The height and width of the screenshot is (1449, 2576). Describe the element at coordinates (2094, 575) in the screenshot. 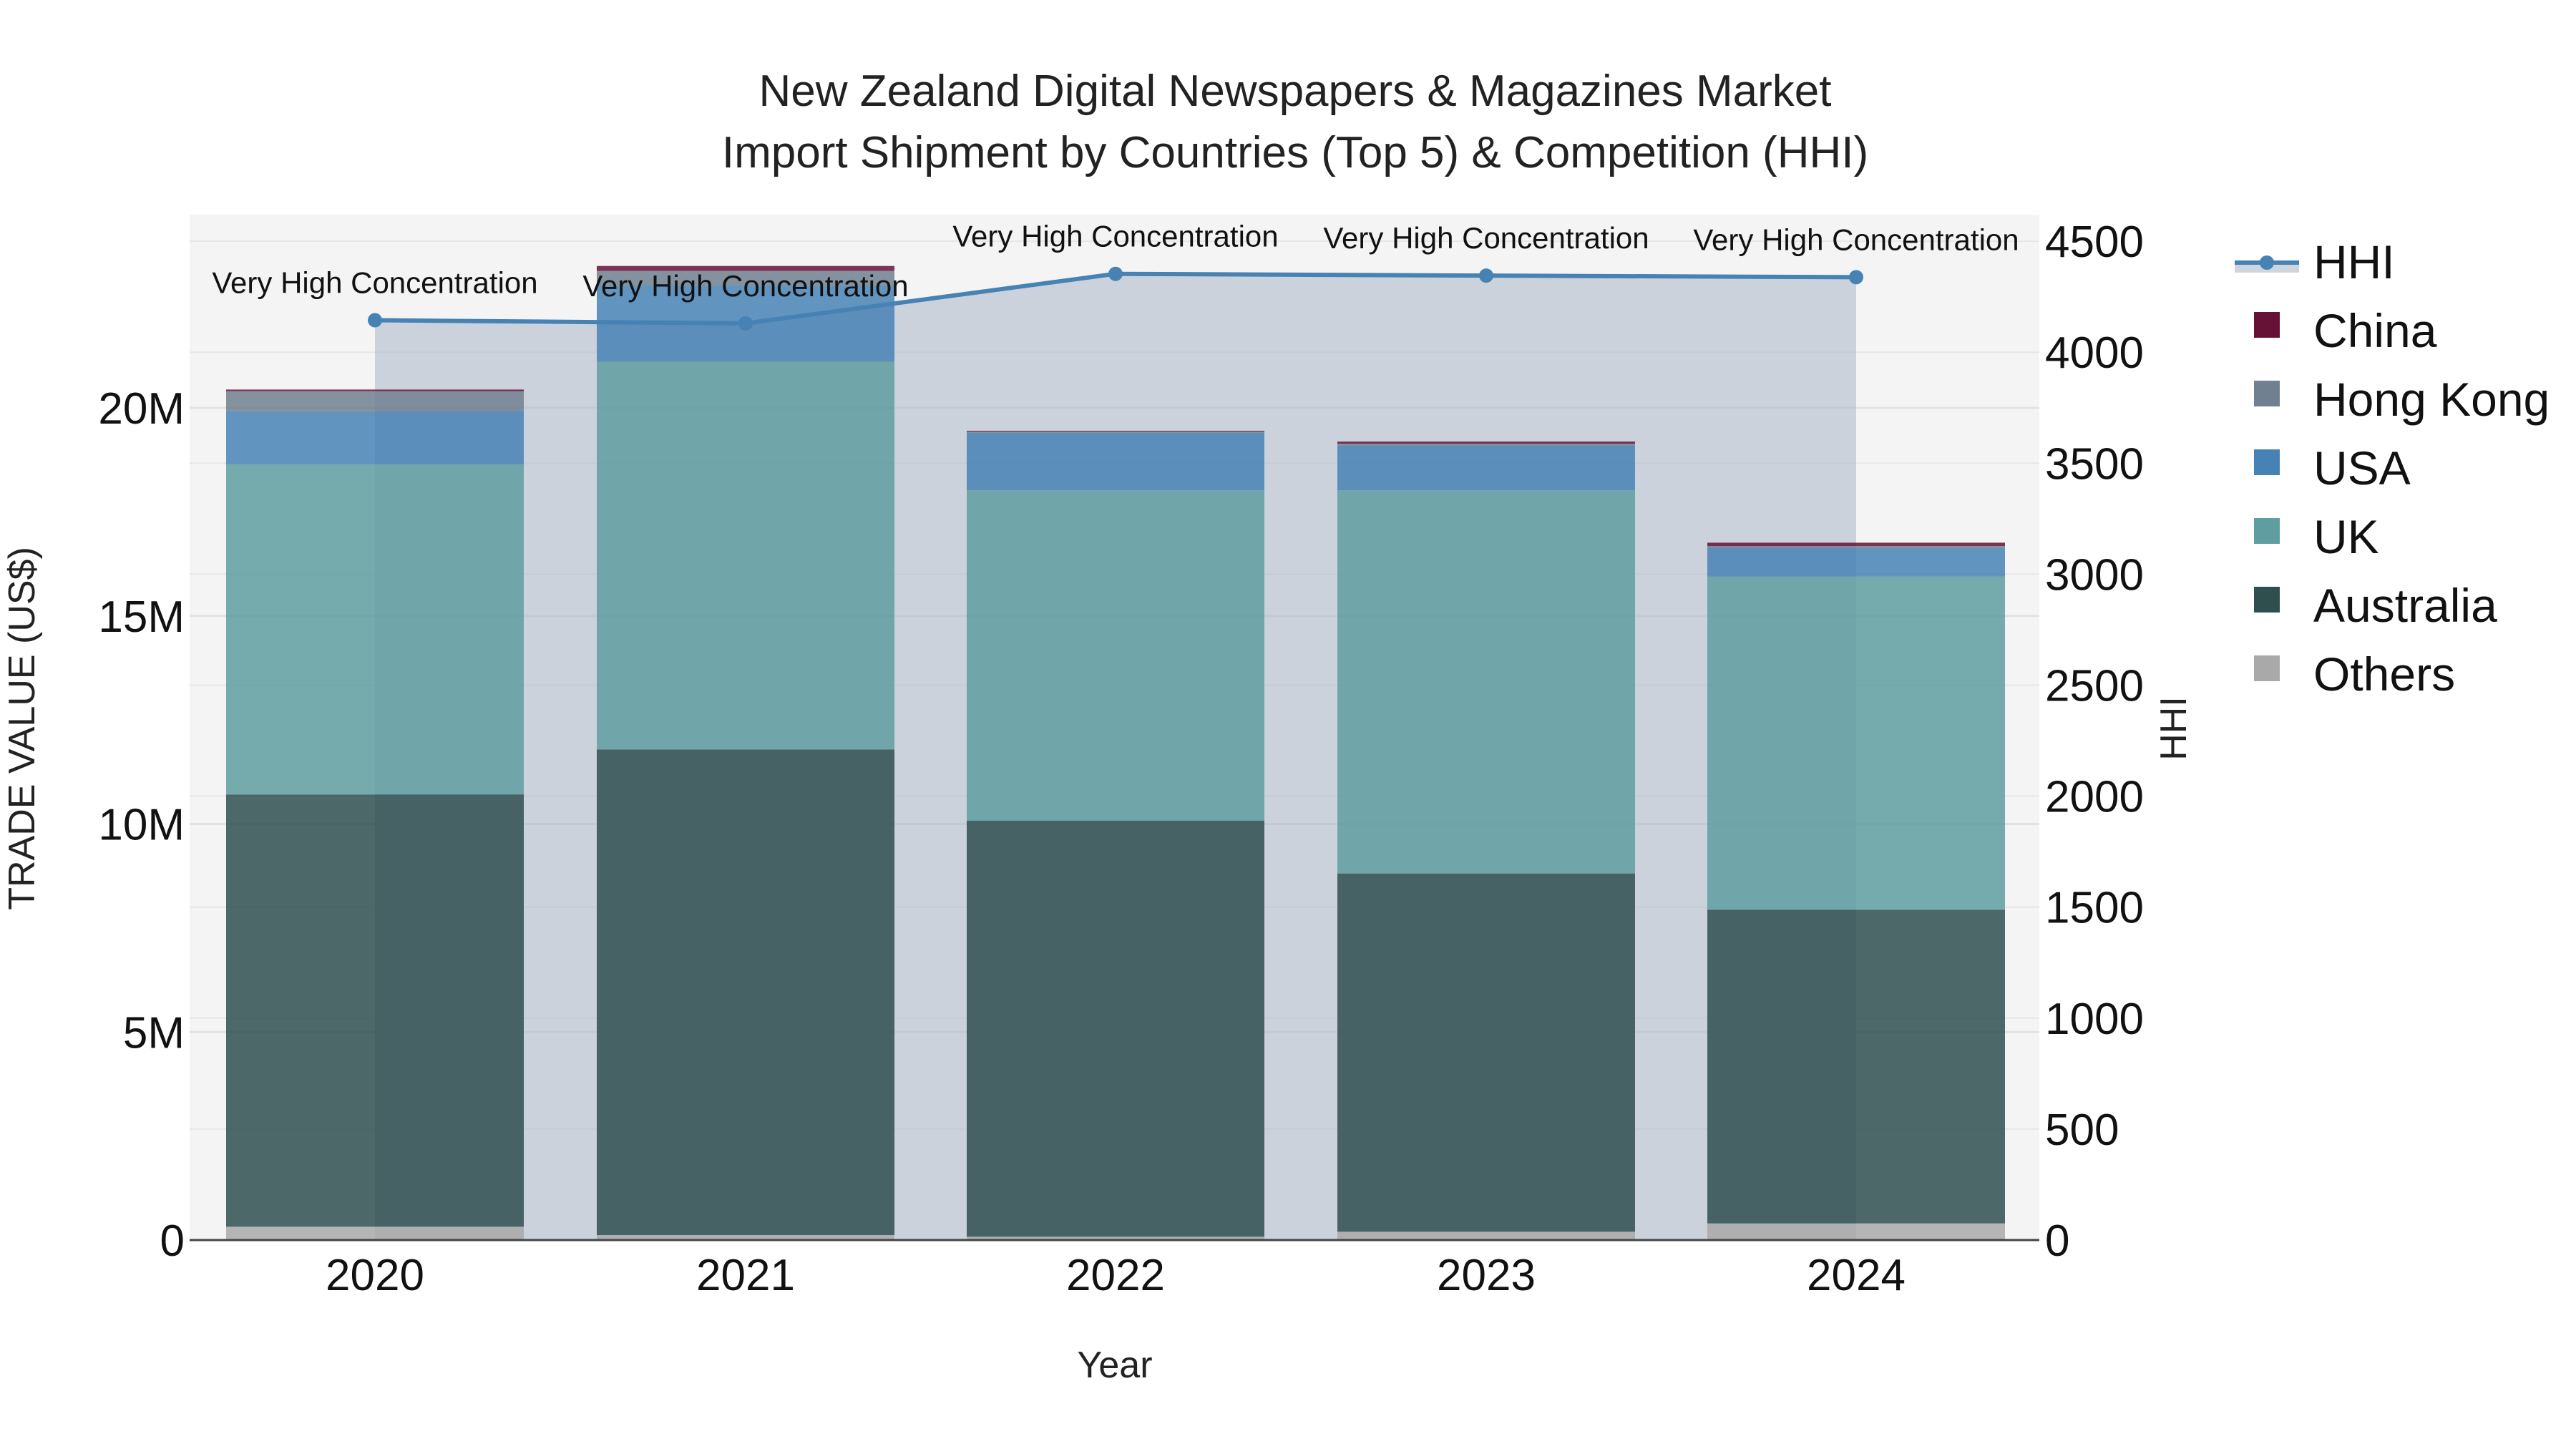

I see `y-right-tick-label: 3000` at that location.